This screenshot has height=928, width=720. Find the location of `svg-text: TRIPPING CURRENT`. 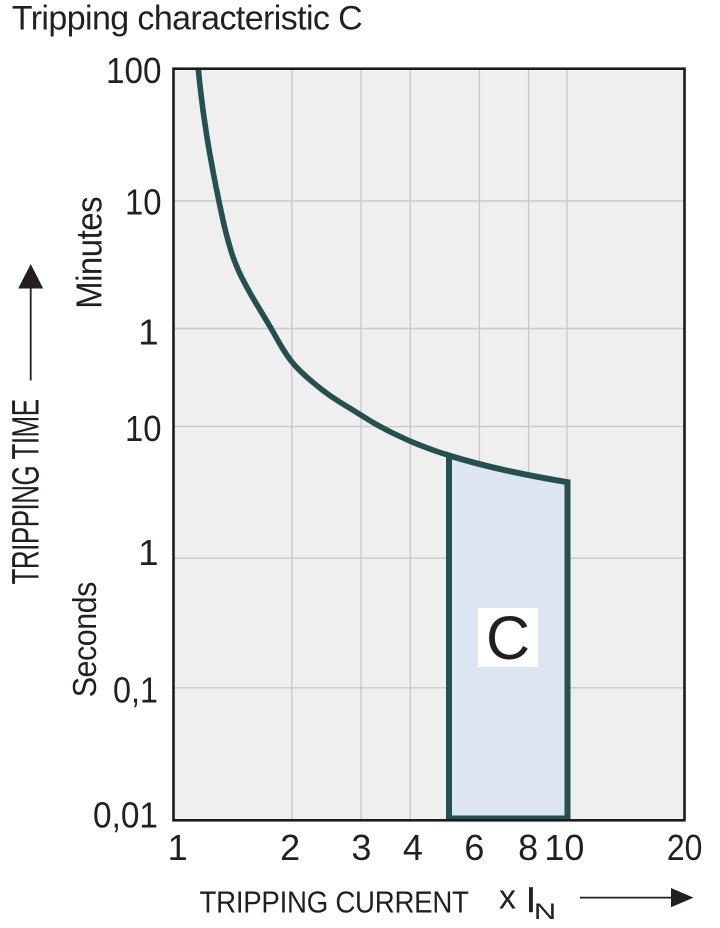

svg-text: TRIPPING CURRENT is located at coordinates (335, 903).